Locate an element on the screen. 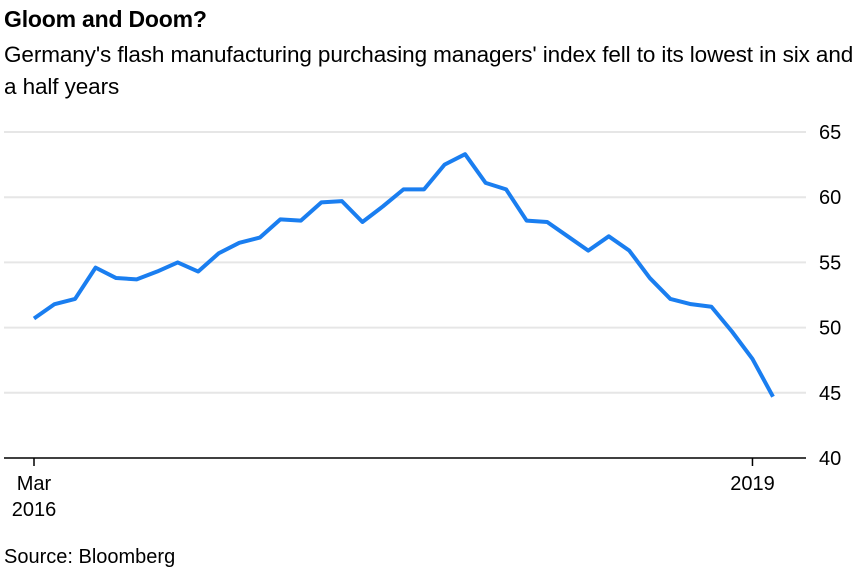 This screenshot has width=861, height=576. x-tick-label-2019: 2019 is located at coordinates (752, 484).